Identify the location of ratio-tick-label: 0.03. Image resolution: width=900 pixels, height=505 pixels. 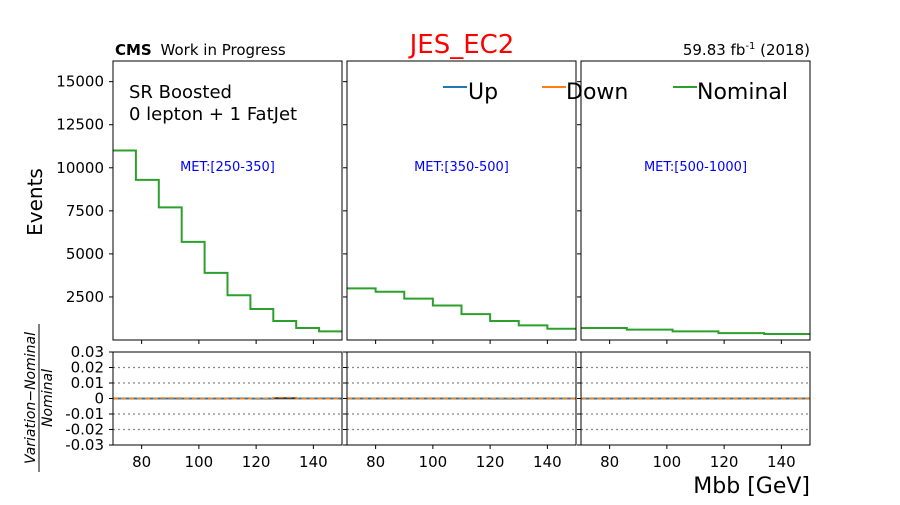
(87, 352).